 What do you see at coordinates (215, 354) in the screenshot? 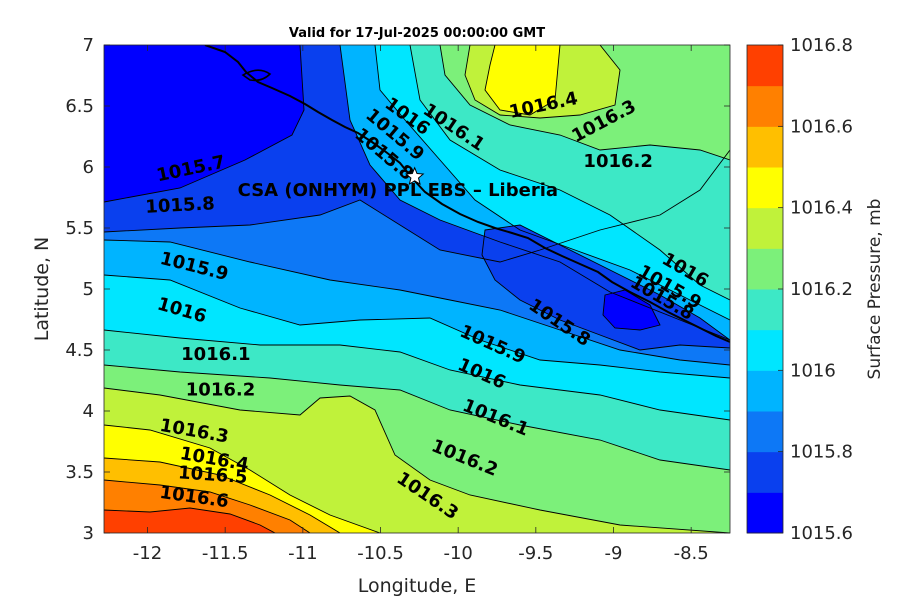
I see `contour-label: 1016.1` at bounding box center [215, 354].